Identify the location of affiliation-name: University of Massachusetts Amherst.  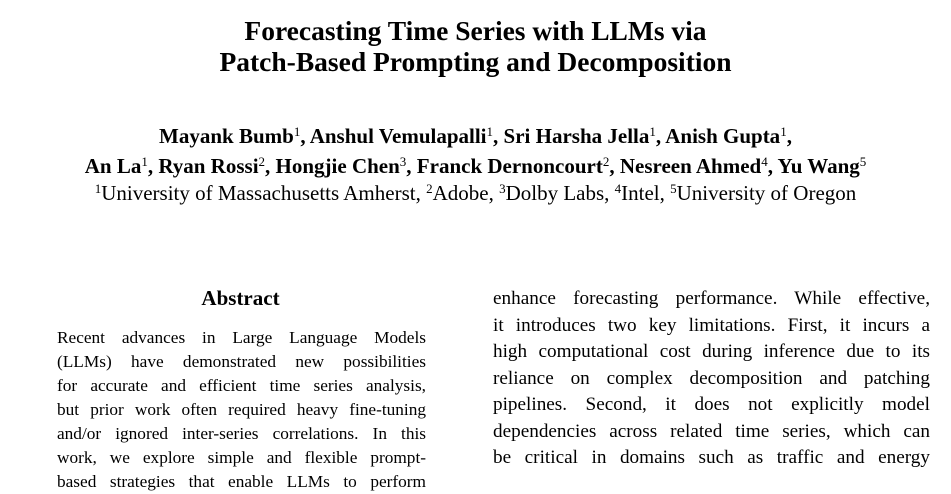
(258, 193).